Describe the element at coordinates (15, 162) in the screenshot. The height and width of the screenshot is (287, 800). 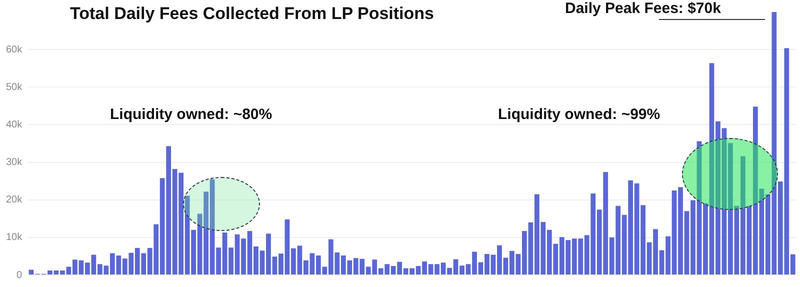
I see `y-tick-label: 30k` at that location.